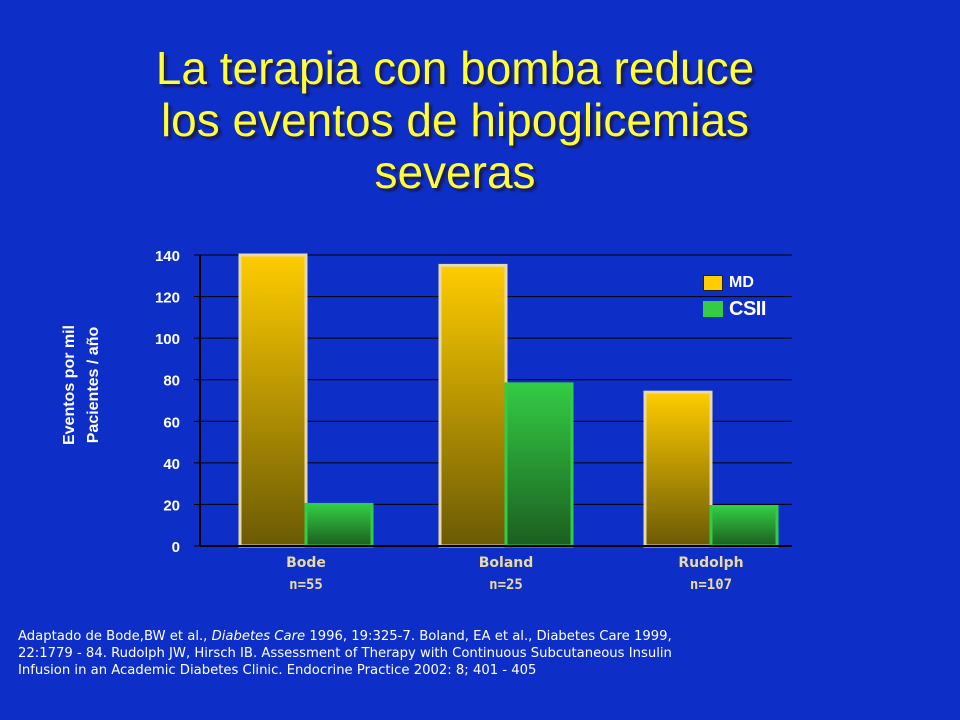 Image resolution: width=960 pixels, height=720 pixels. What do you see at coordinates (167, 256) in the screenshot?
I see `y-tick-label: 140` at bounding box center [167, 256].